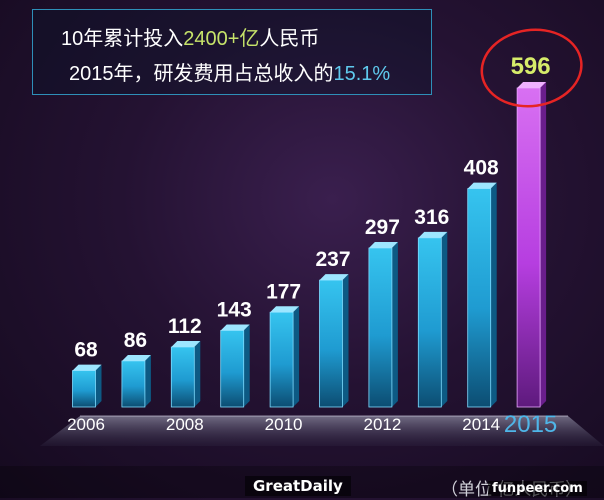 This screenshot has height=500, width=604. Describe the element at coordinates (284, 424) in the screenshot. I see `x-tick-label: 2010` at that location.